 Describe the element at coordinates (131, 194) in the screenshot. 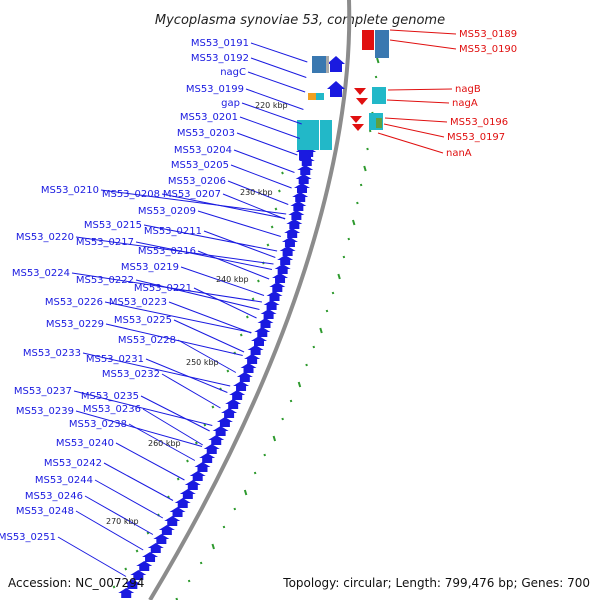

I see `gene-label: MS53_0208` at that location.